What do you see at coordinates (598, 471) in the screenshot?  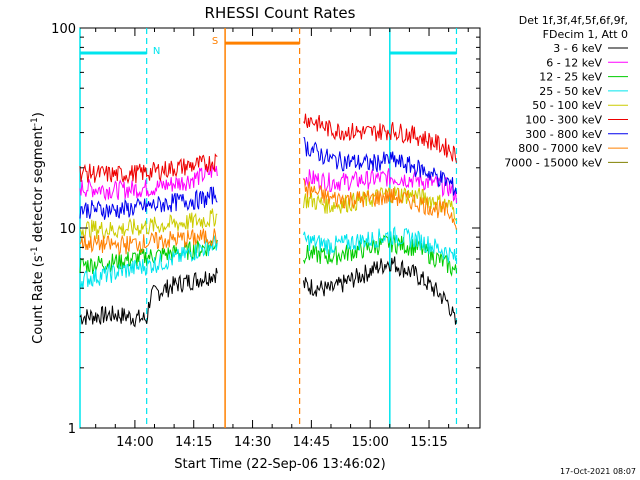 I see `footer-date: 17-Oct-2021 08:07` at bounding box center [598, 471].